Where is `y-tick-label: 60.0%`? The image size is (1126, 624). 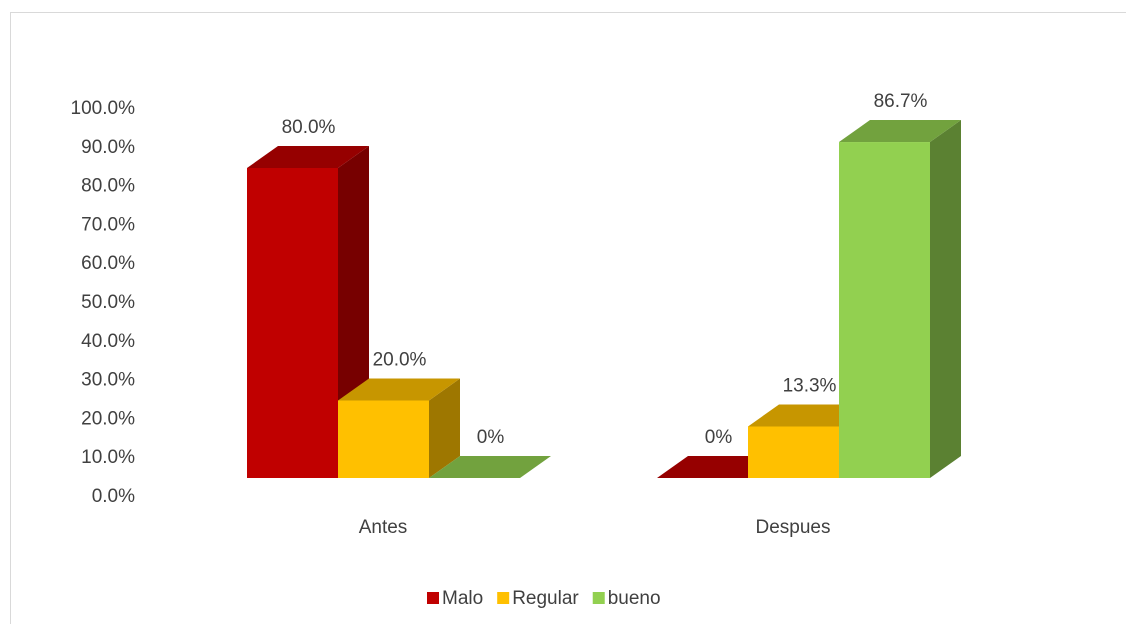 y-tick-label: 60.0% is located at coordinates (108, 263).